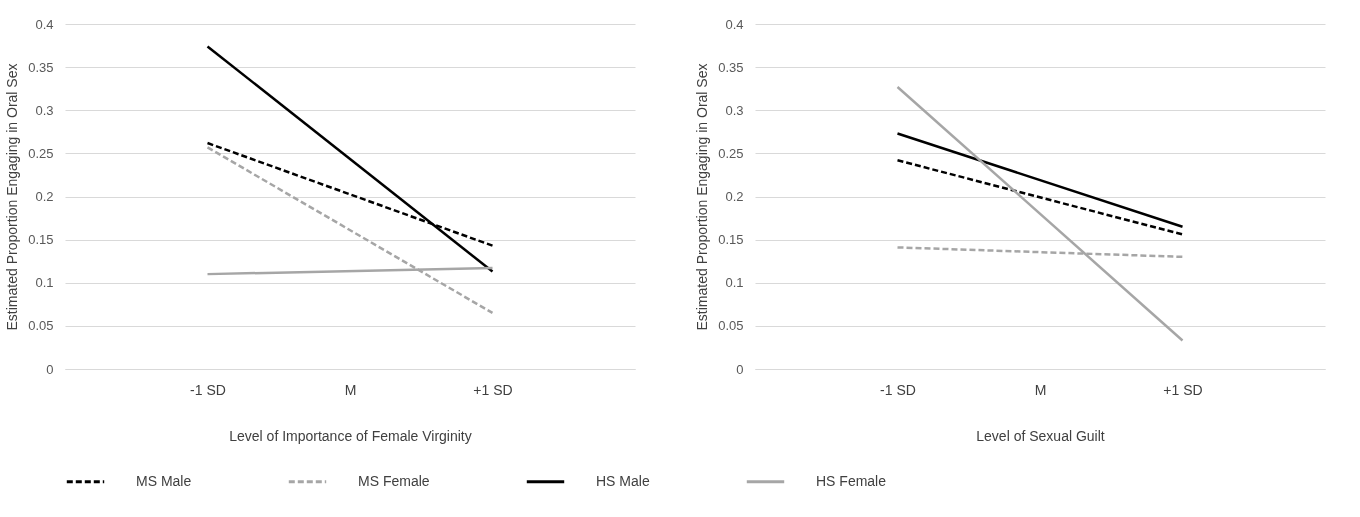 Image resolution: width=1360 pixels, height=517 pixels. I want to click on legend-label: MS Male, so click(164, 480).